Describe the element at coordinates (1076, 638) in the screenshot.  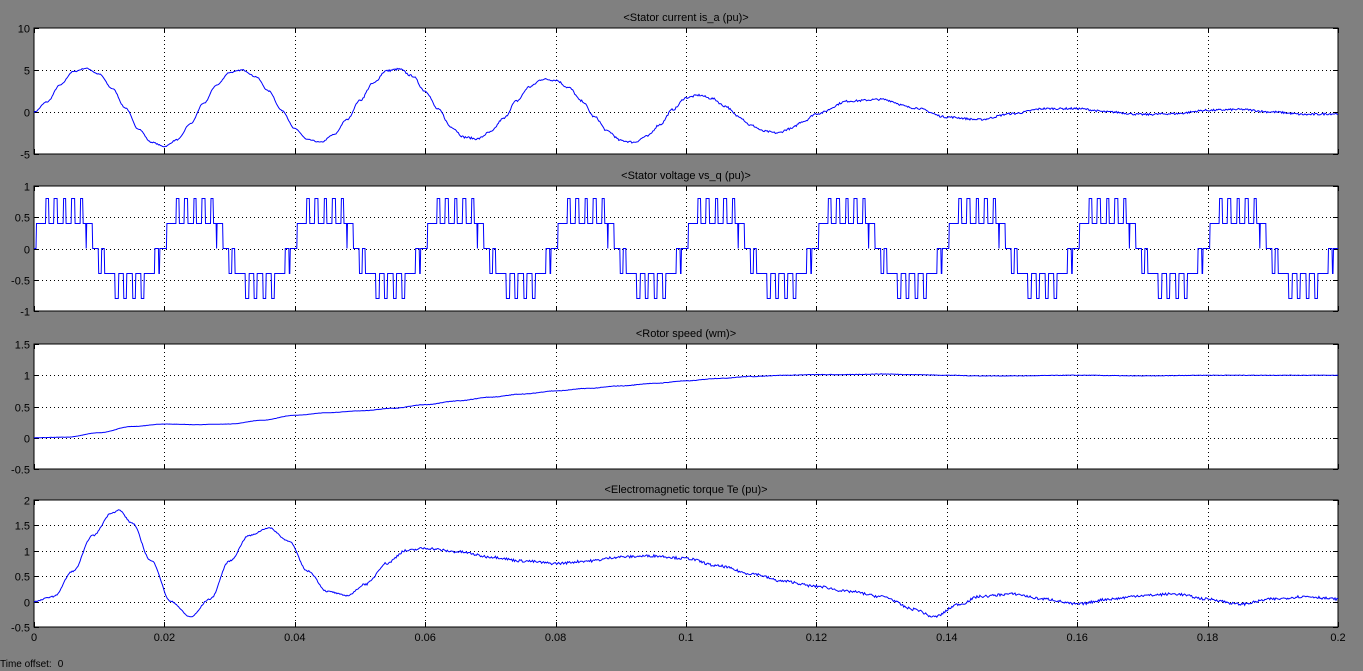
I see `x-tick-label: 0.16` at that location.